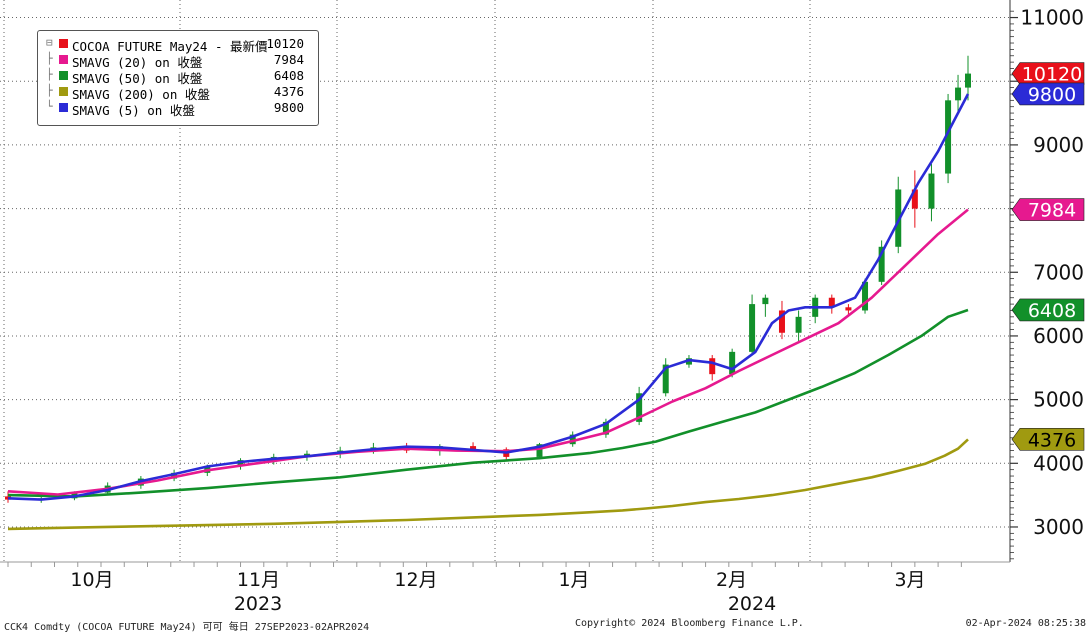 This screenshot has width=1090, height=633. What do you see at coordinates (505, 588) in the screenshot?
I see `x-axis: 10月 11月 12月 1月 2月 3月 2023 2024` at bounding box center [505, 588].